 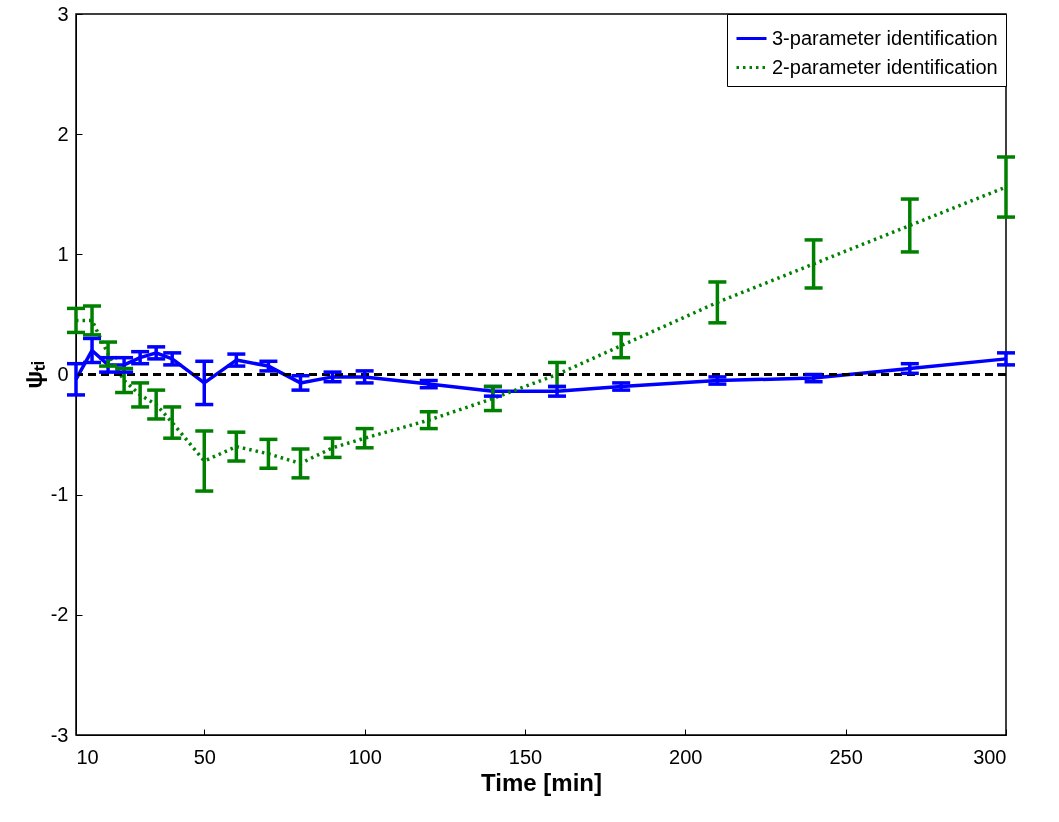 What do you see at coordinates (885, 37) in the screenshot?
I see `legend-label: 3-parameter identification` at bounding box center [885, 37].